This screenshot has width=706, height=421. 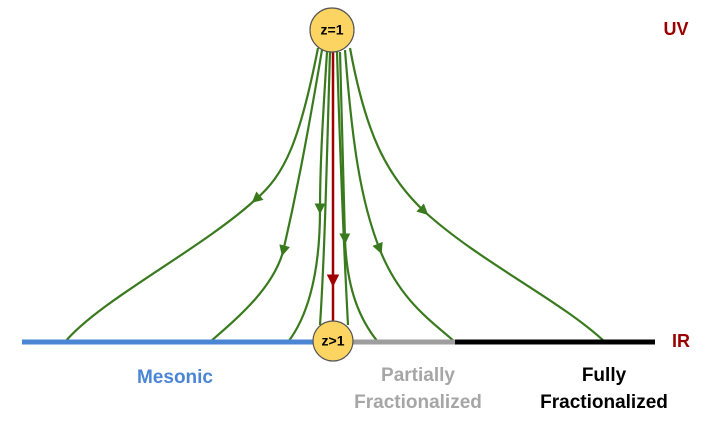 I want to click on node-label: z>1, so click(x=333, y=341).